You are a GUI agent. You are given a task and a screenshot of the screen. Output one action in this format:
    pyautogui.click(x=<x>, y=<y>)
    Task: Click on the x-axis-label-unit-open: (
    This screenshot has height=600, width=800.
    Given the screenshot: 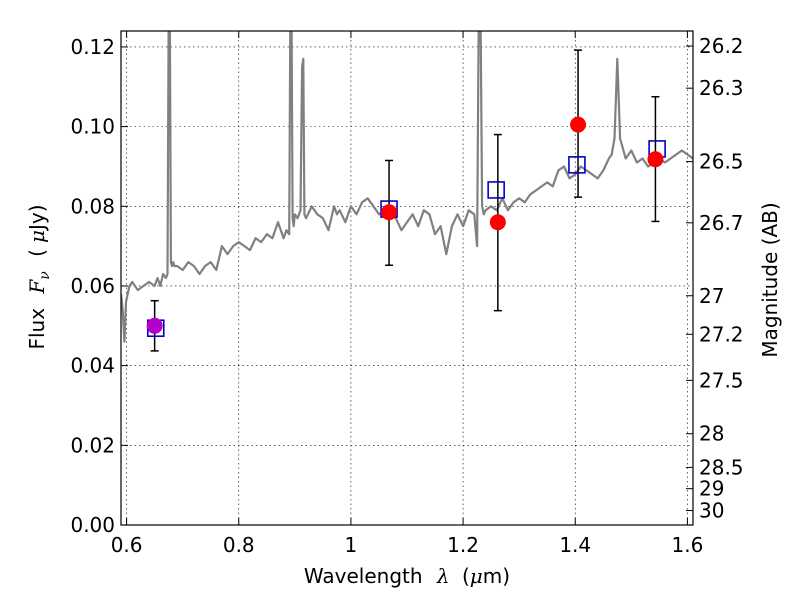 What is the action you would take?
    pyautogui.click(x=466, y=576)
    